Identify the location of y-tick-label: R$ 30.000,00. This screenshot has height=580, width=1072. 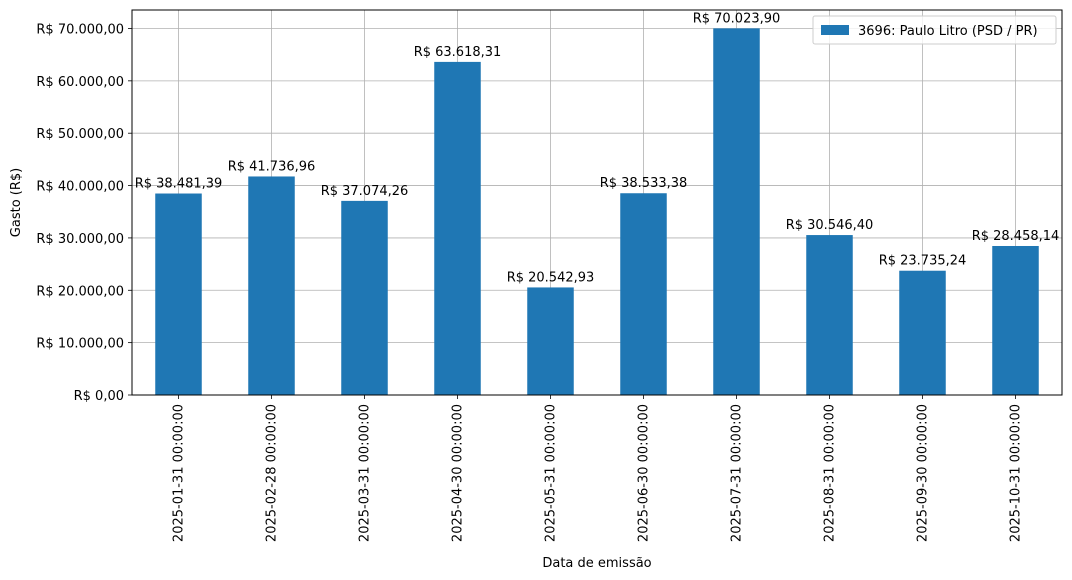
(80, 239).